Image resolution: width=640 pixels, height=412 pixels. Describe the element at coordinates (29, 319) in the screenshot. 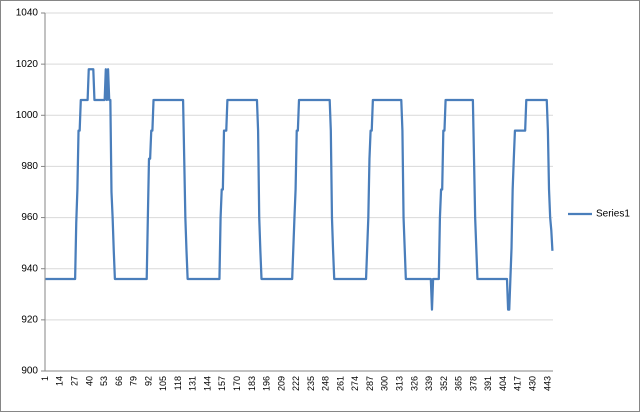

I see `y-tick-label: 920` at that location.